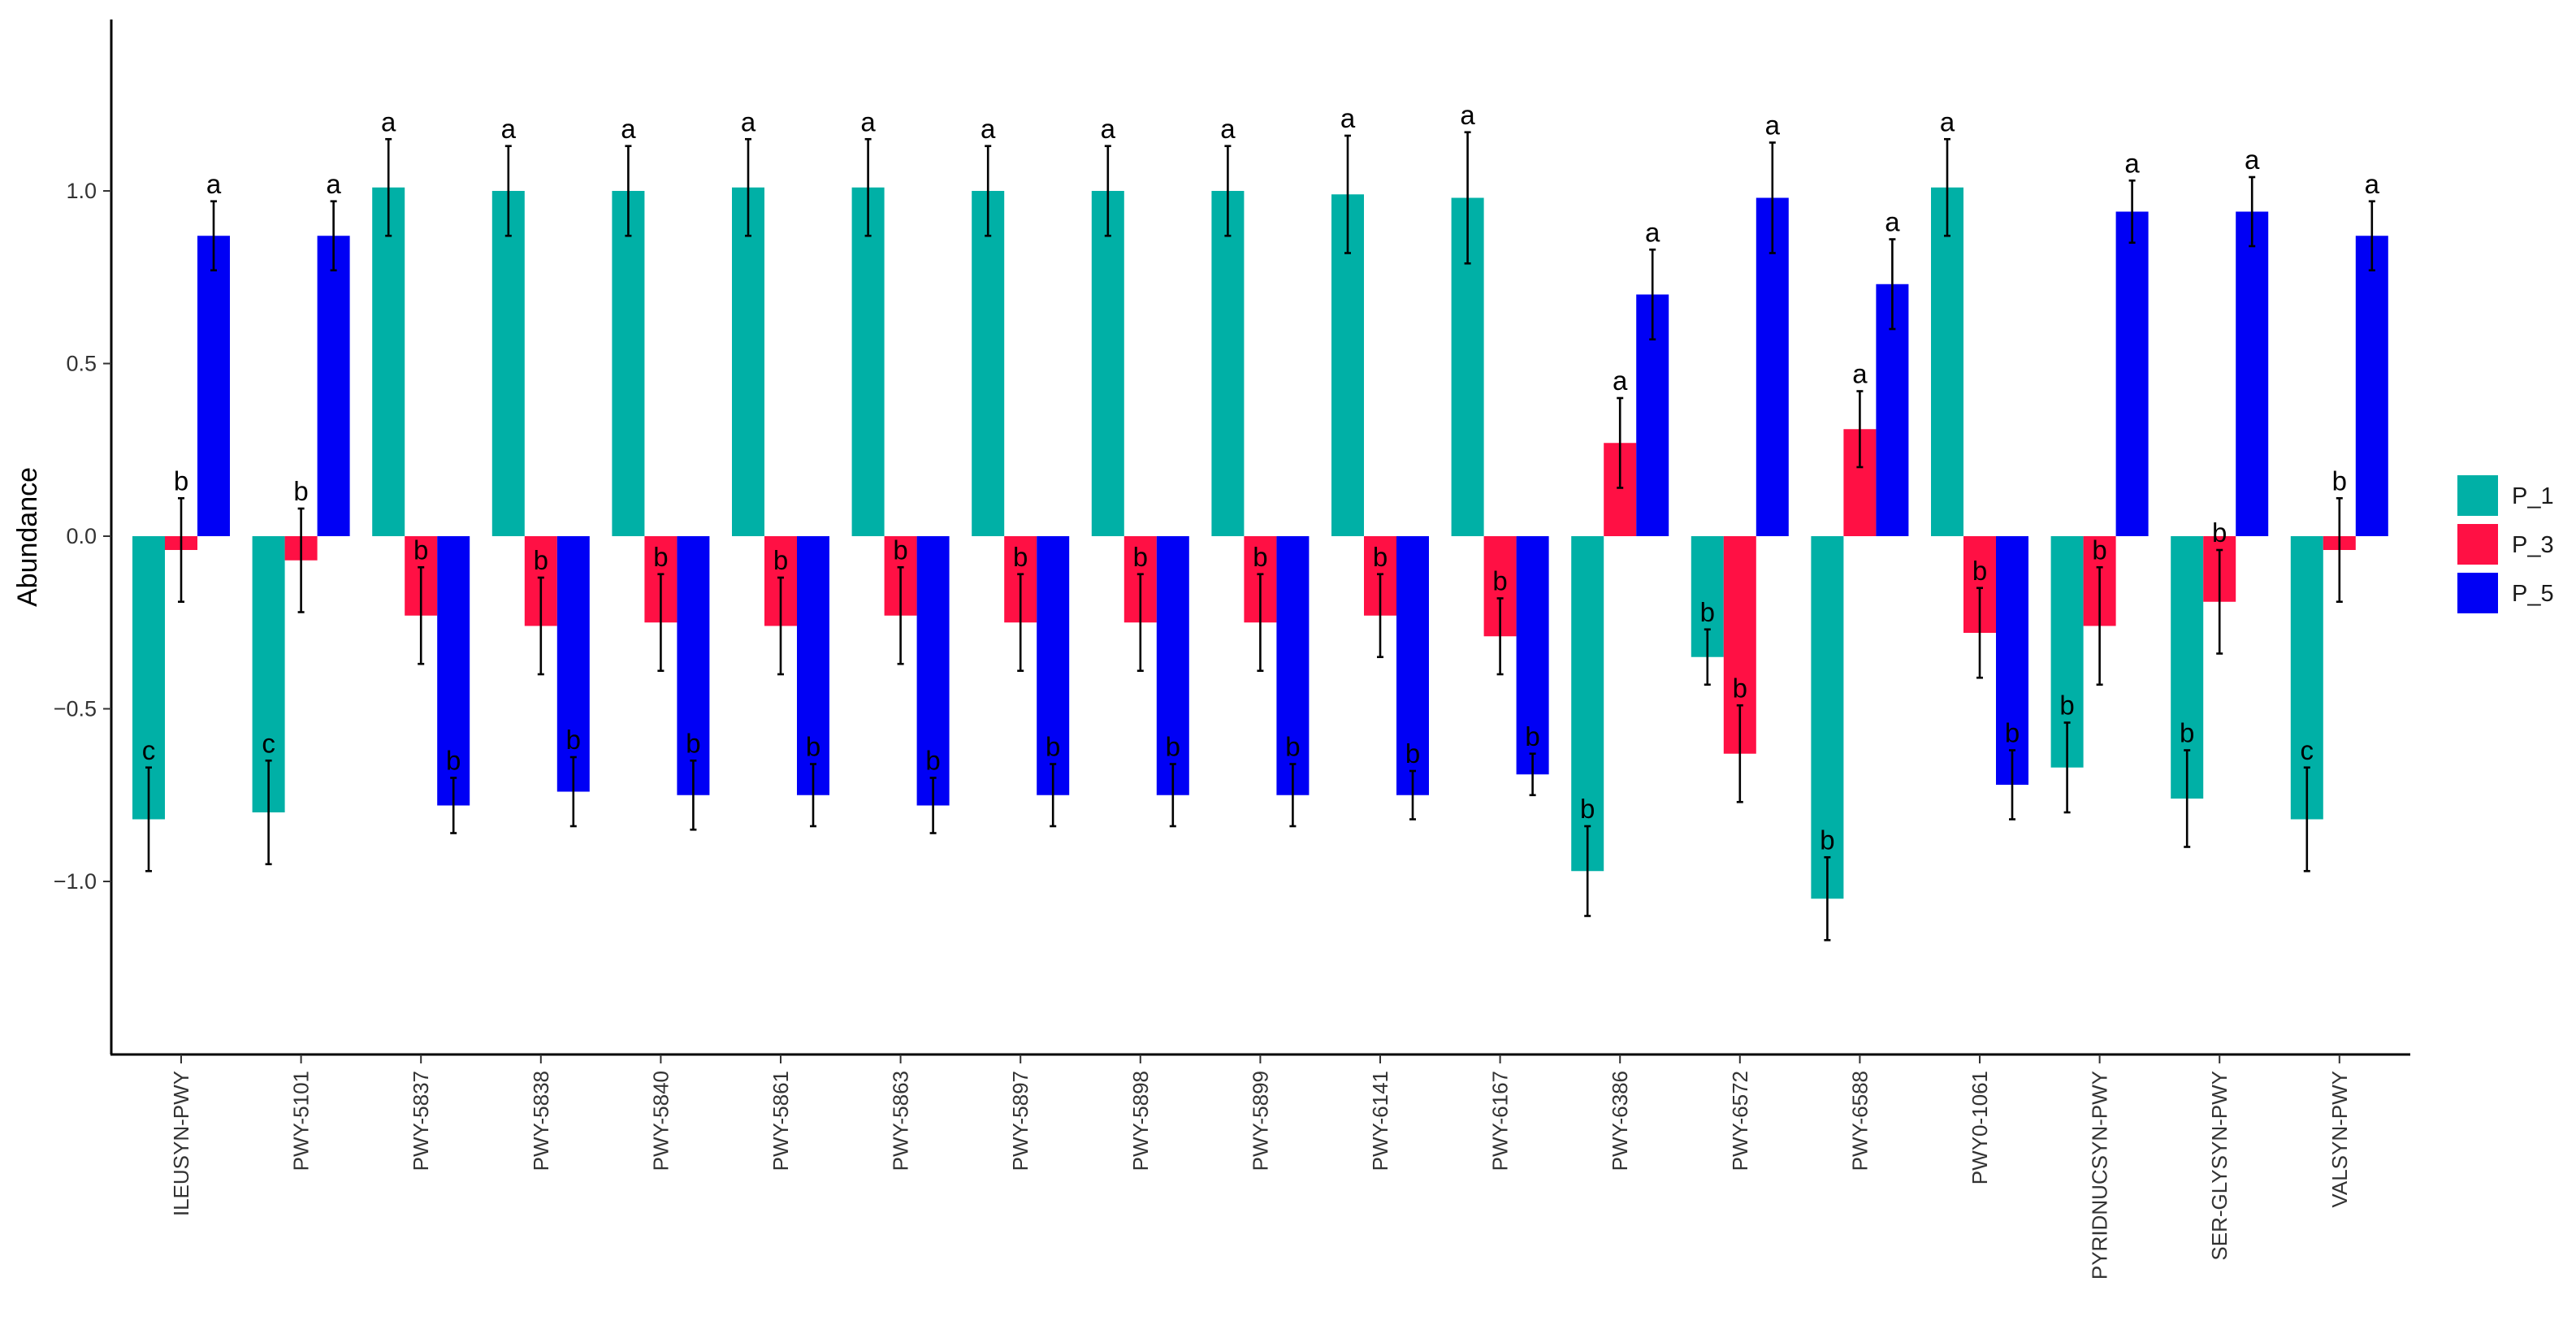 Image resolution: width=2576 pixels, height=1325 pixels. I want to click on y-axis-title: Abundance, so click(27, 537).